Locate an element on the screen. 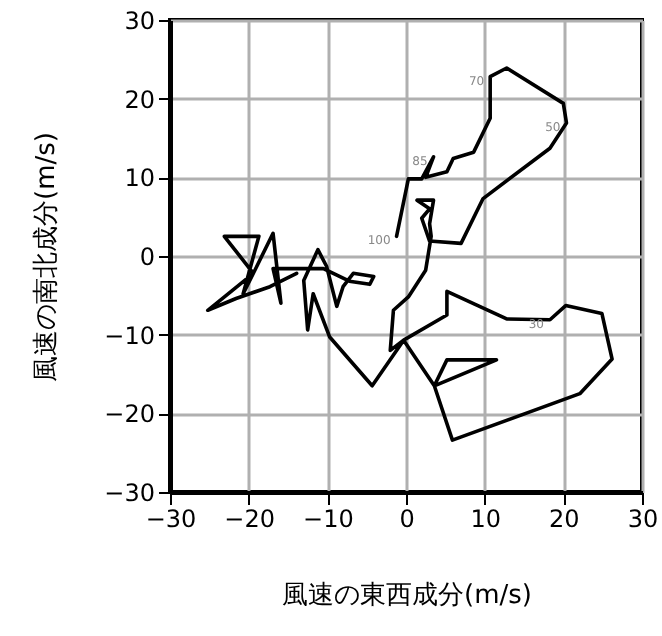 This screenshot has width=662, height=636. x-axis-title: 風速の東西成分(m/s) is located at coordinates (407, 596).